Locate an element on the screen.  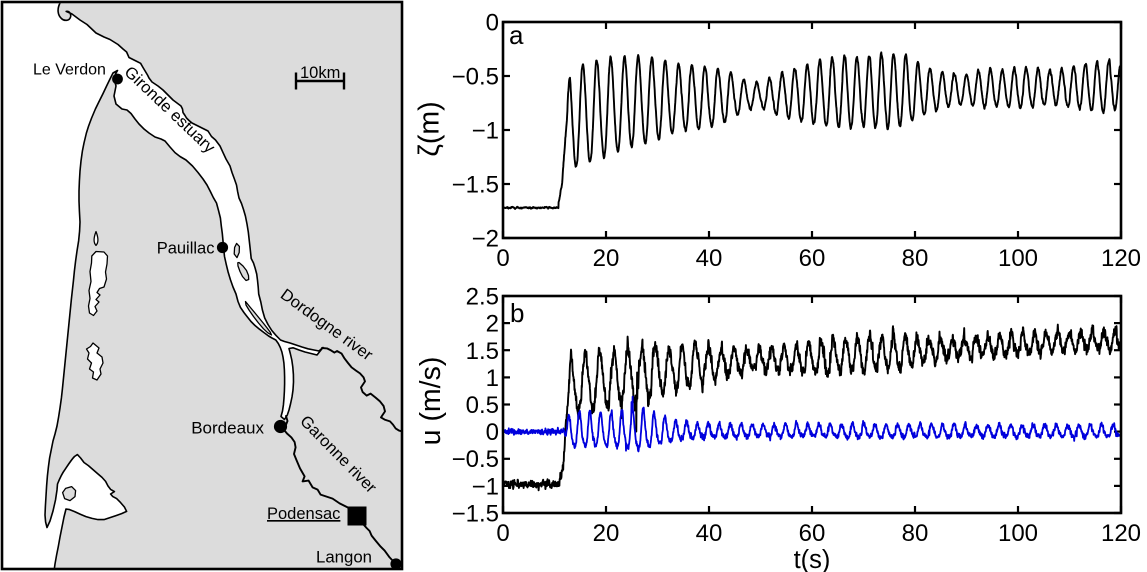
svg-text: −2 is located at coordinates (485, 239).